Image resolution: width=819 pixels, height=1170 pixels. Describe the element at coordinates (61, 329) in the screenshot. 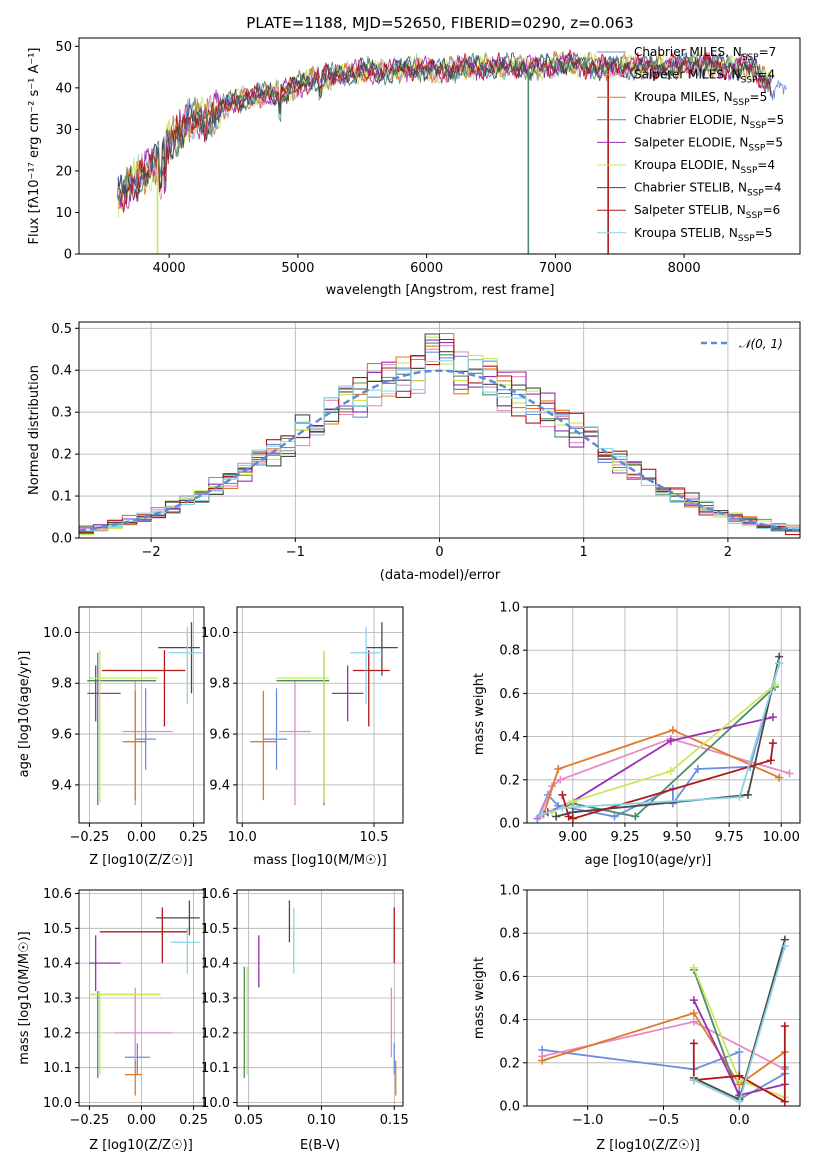

I see `histogram-ytick-label: 0.5` at that location.